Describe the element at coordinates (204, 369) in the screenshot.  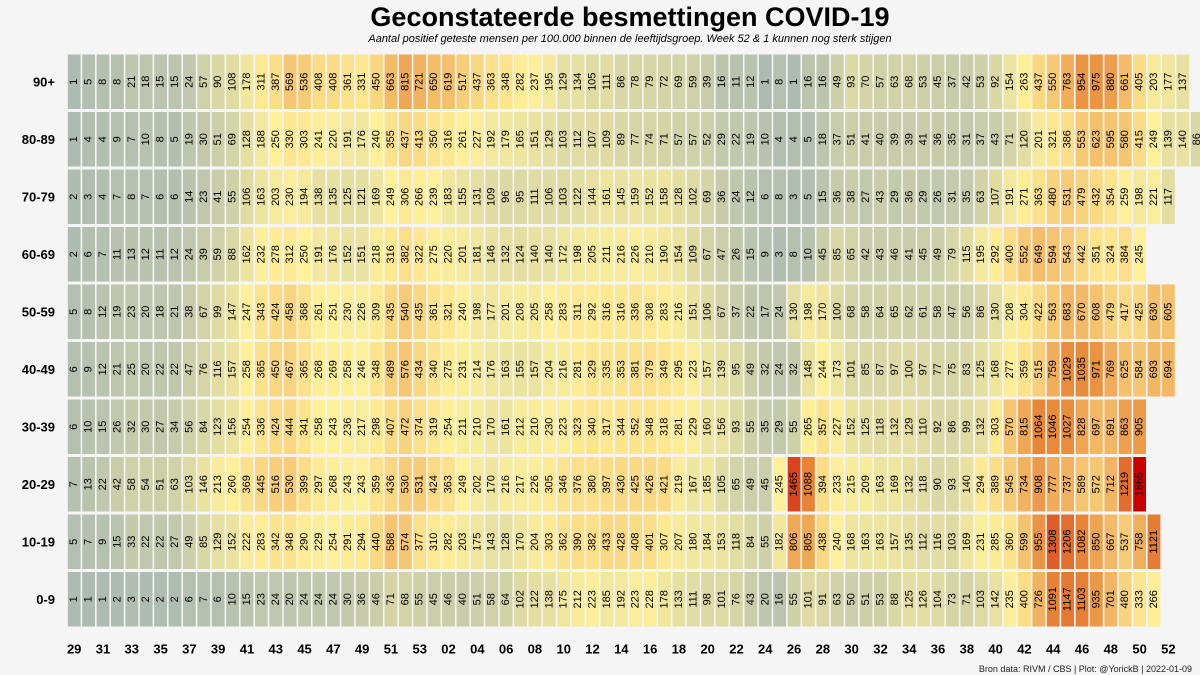
I see `cell-value-label: 76` at that location.